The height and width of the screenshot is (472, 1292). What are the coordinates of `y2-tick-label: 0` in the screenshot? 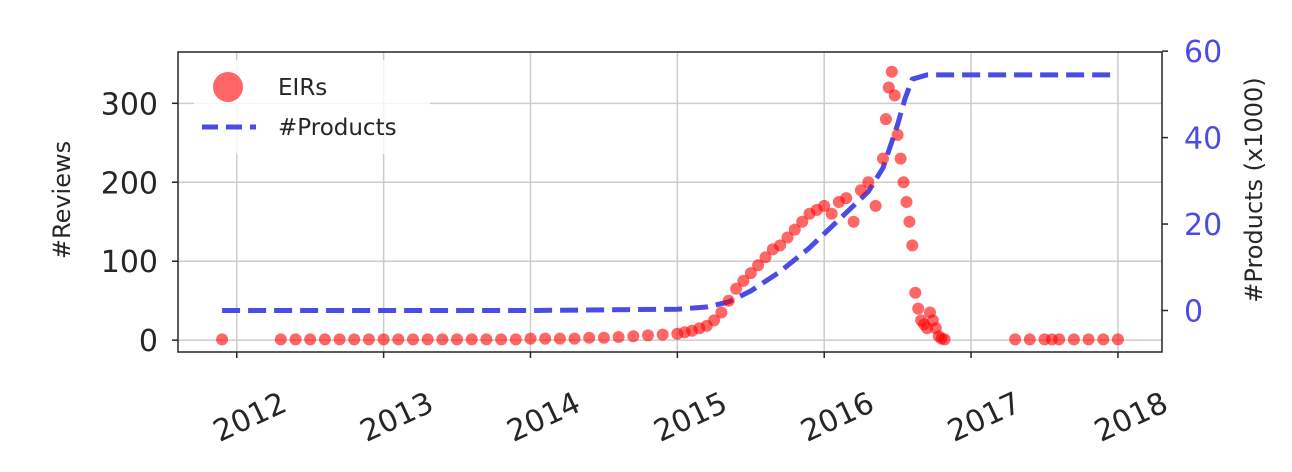 It's located at (1193, 312).